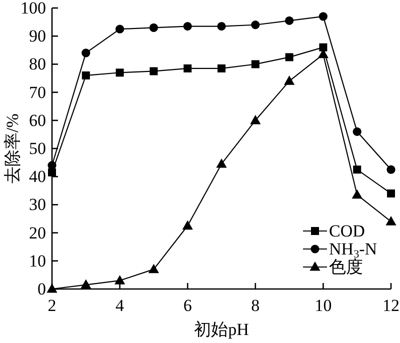  What do you see at coordinates (255, 305) in the screenshot?
I see `x-tick-label: 8` at bounding box center [255, 305].